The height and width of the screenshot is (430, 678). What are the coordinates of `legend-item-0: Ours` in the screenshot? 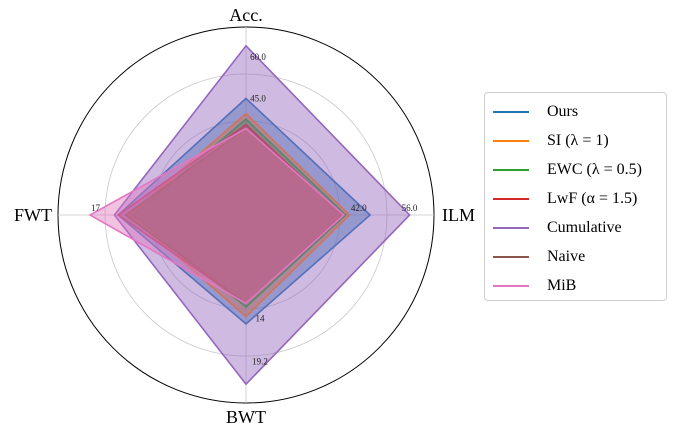 It's located at (575, 111).